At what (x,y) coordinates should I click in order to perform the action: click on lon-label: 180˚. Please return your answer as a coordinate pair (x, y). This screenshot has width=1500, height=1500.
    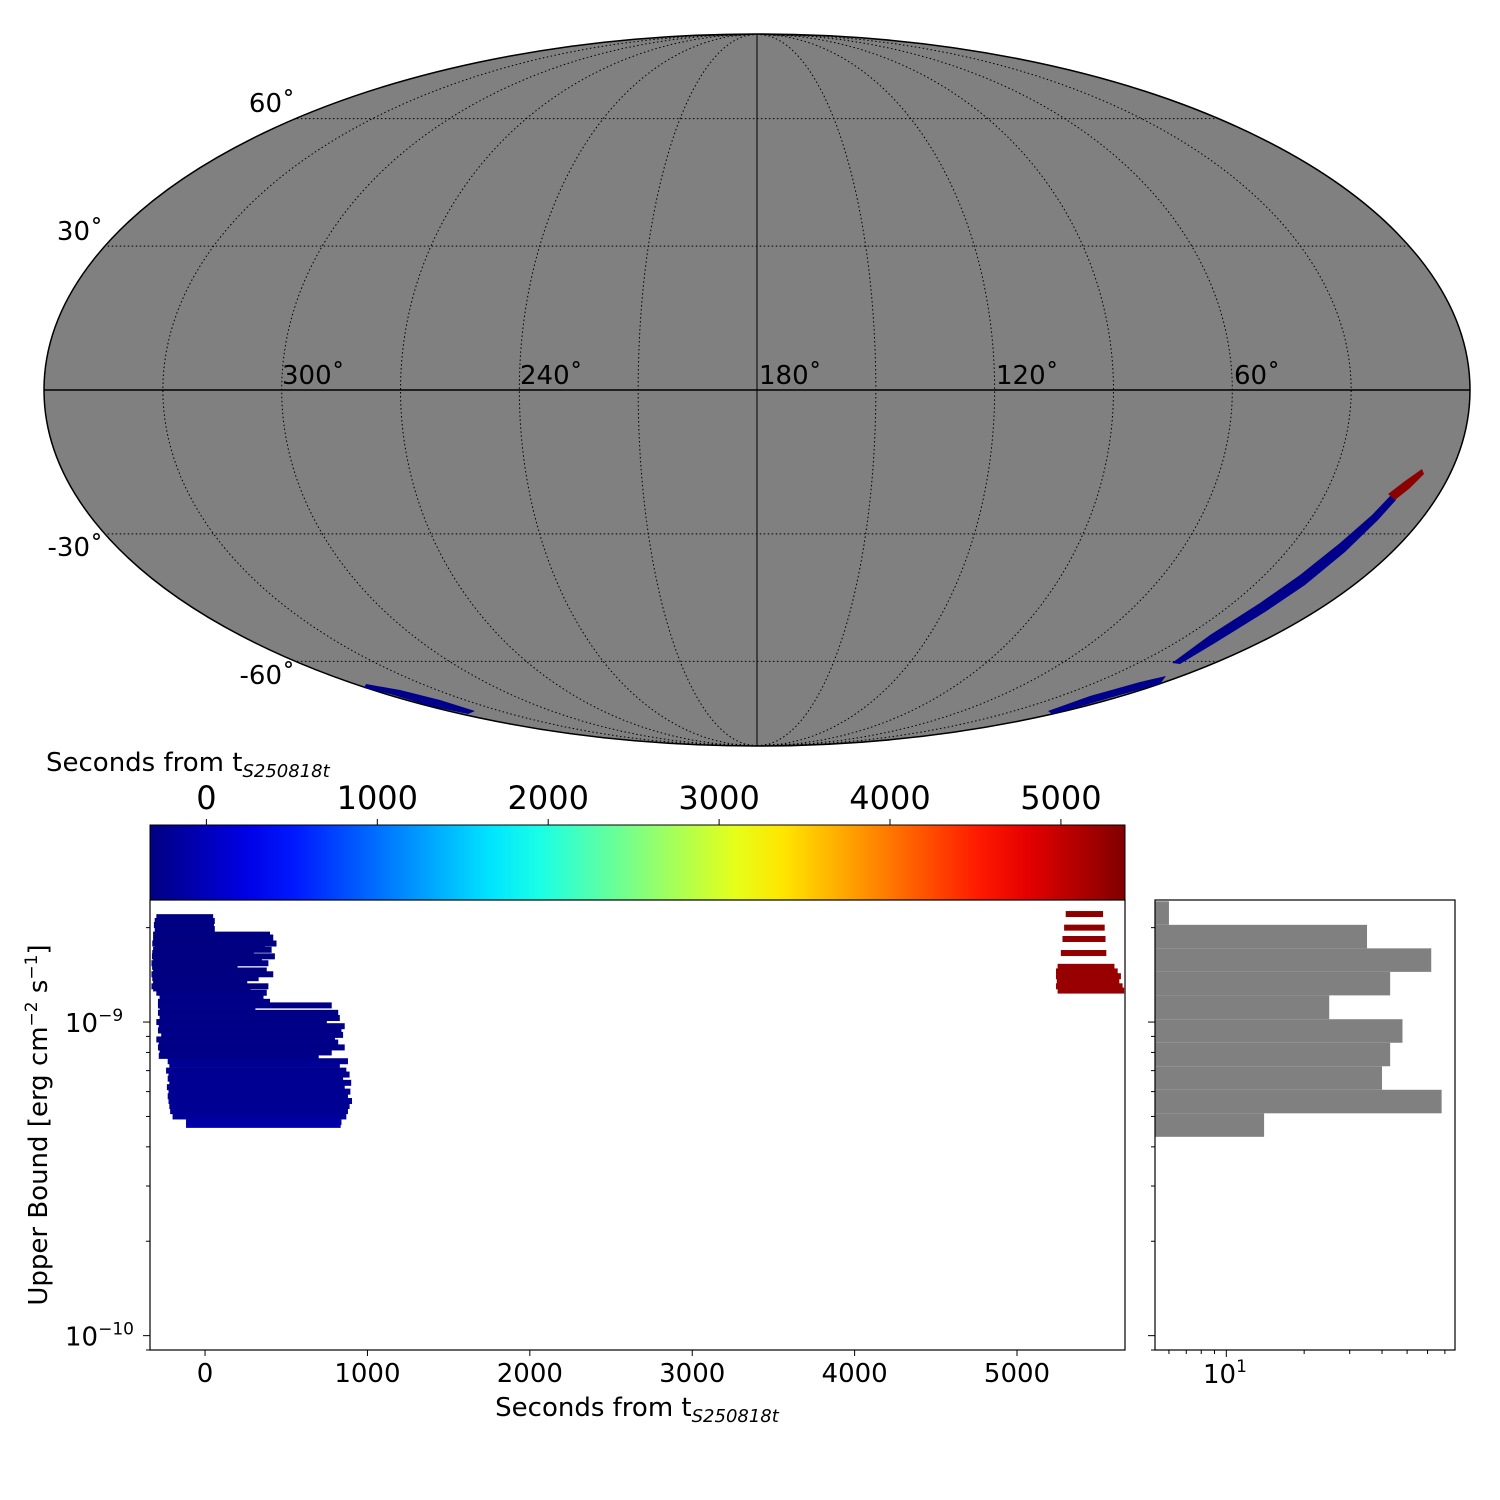
    Looking at the image, I should click on (790, 376).